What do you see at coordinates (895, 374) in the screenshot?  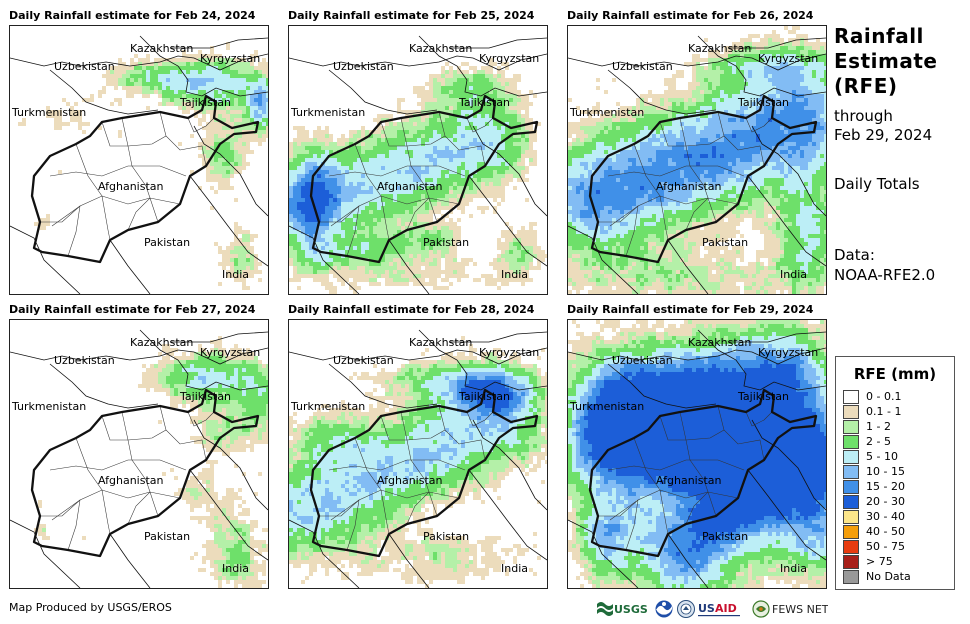 I see `legend-title: RFE (mm)` at bounding box center [895, 374].